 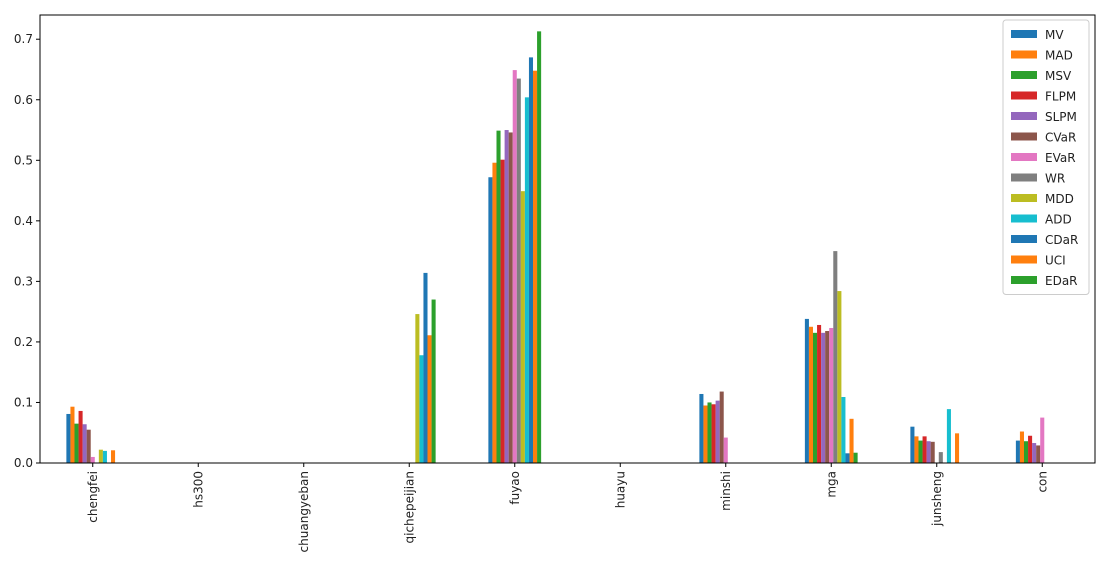 I want to click on bar-wr-junsheng, so click(x=940, y=457).